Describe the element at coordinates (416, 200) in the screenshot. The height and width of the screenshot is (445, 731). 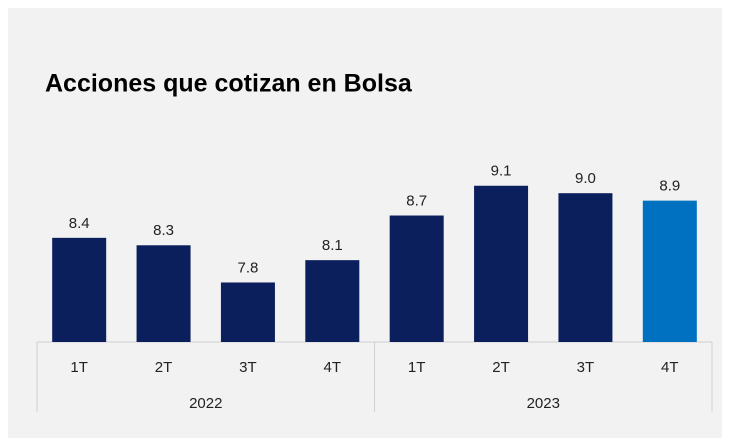
I see `value-label: 8.7` at that location.